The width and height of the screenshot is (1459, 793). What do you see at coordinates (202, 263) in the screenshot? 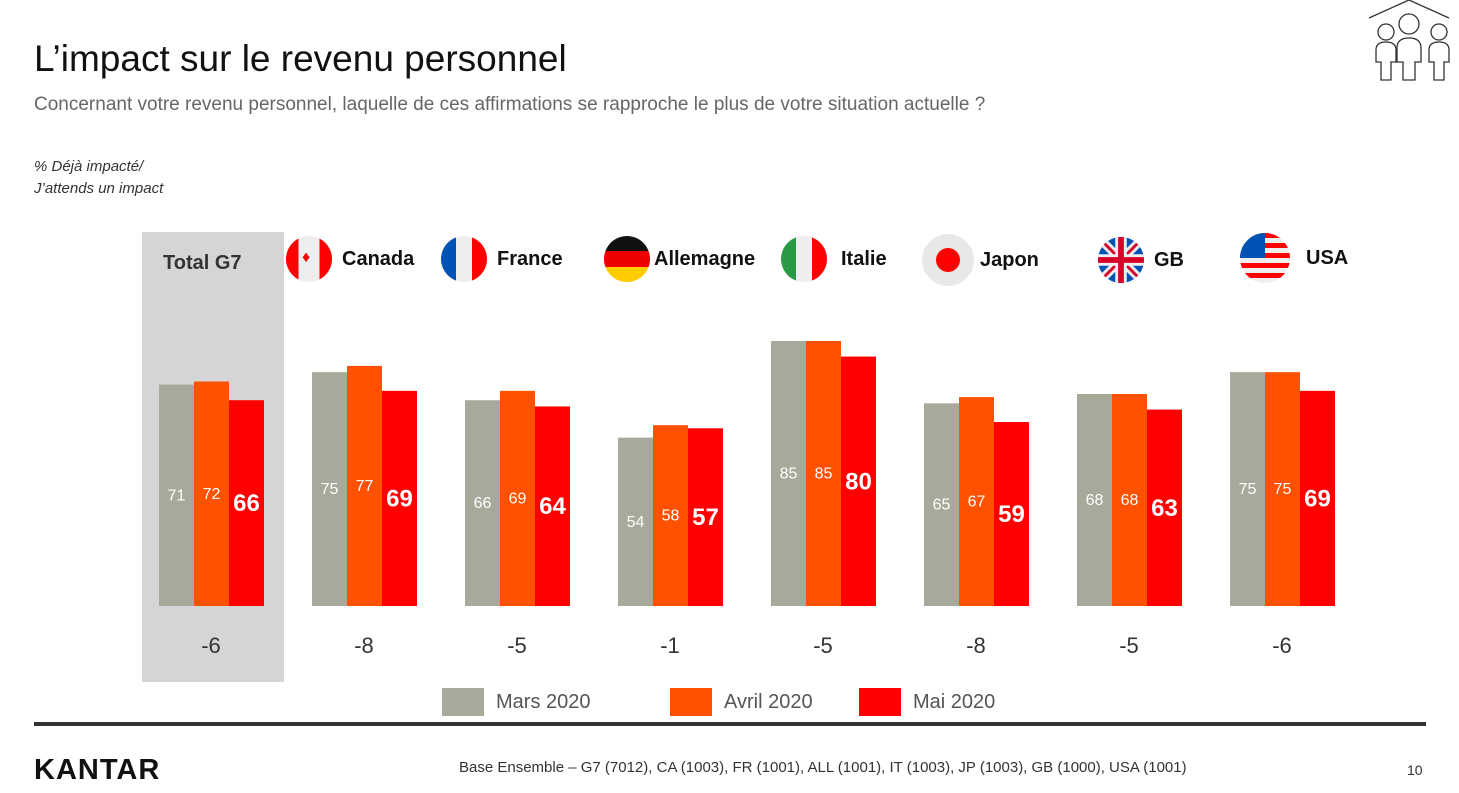
I see `category-label-total-g7: Total G7` at bounding box center [202, 263].